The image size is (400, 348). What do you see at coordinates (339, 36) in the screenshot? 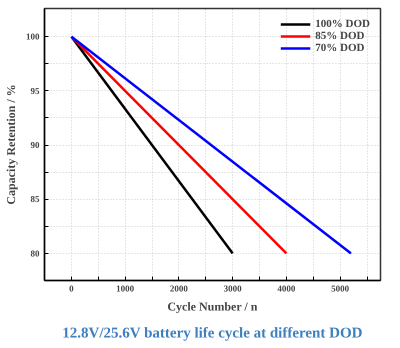
I see `legend-label: 85% DOD` at bounding box center [339, 36].